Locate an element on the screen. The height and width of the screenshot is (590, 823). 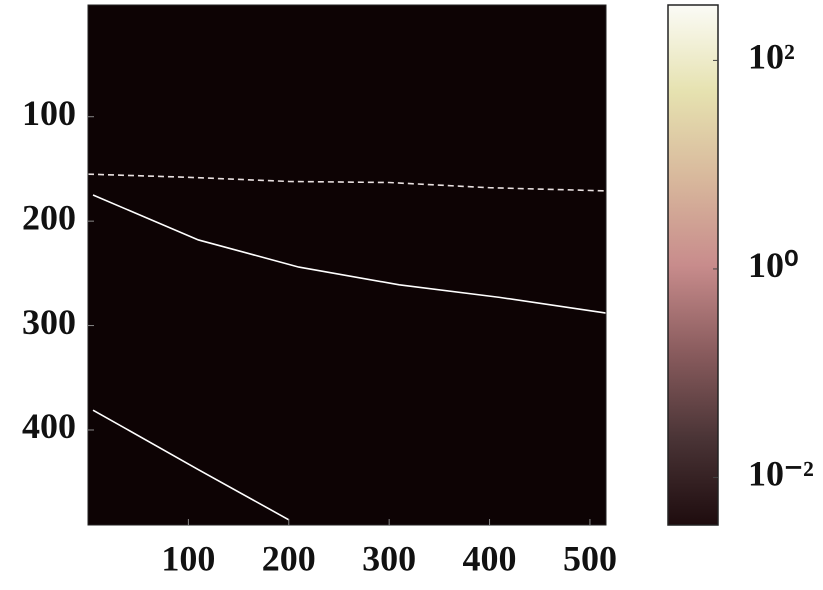
colorbar is located at coordinates (693, 265).